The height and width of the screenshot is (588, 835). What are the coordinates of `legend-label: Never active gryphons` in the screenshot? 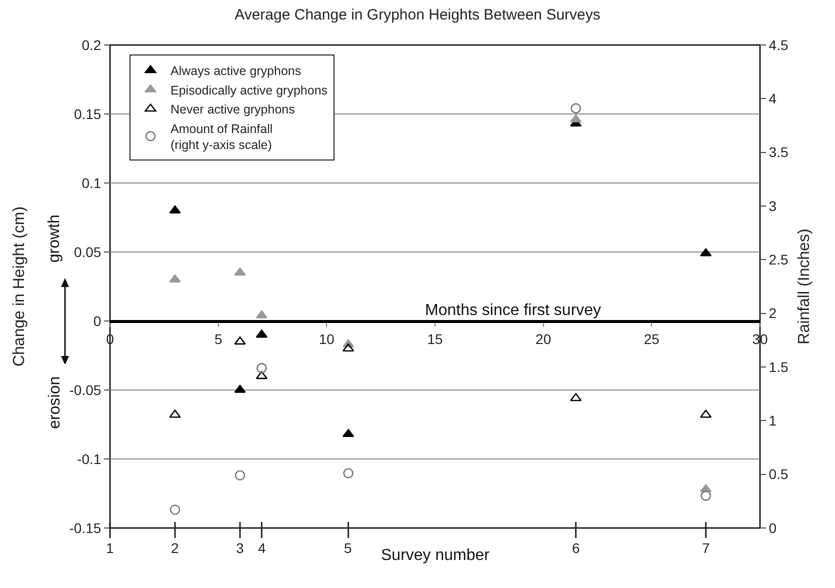 It's located at (232, 109).